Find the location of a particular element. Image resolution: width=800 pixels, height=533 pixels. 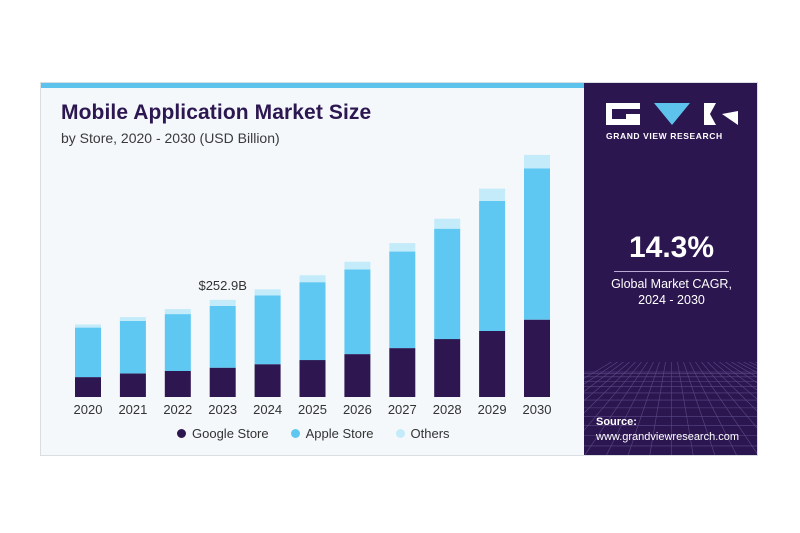

legend-label-apple: Apple Store is located at coordinates (339, 433).